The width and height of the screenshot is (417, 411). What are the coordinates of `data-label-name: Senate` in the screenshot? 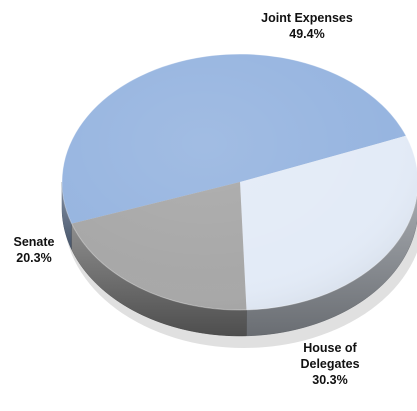 It's located at (34, 242).